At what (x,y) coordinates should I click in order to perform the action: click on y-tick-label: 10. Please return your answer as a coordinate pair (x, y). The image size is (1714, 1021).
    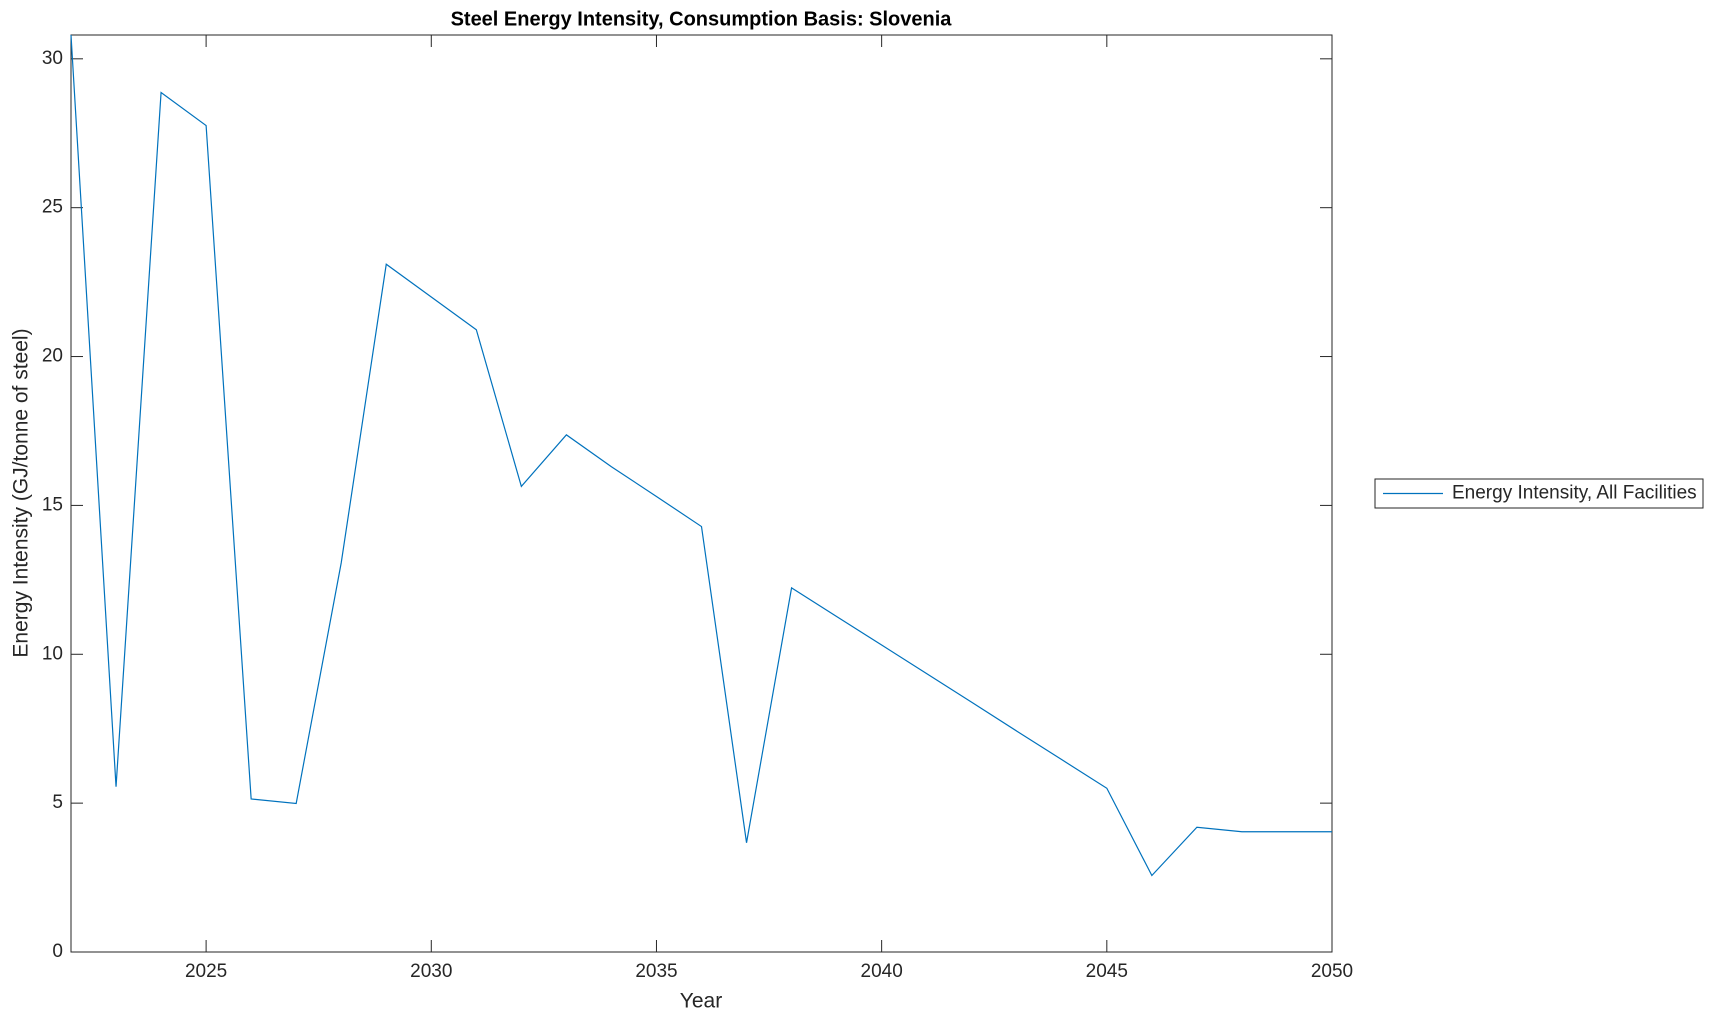
    Looking at the image, I should click on (52, 653).